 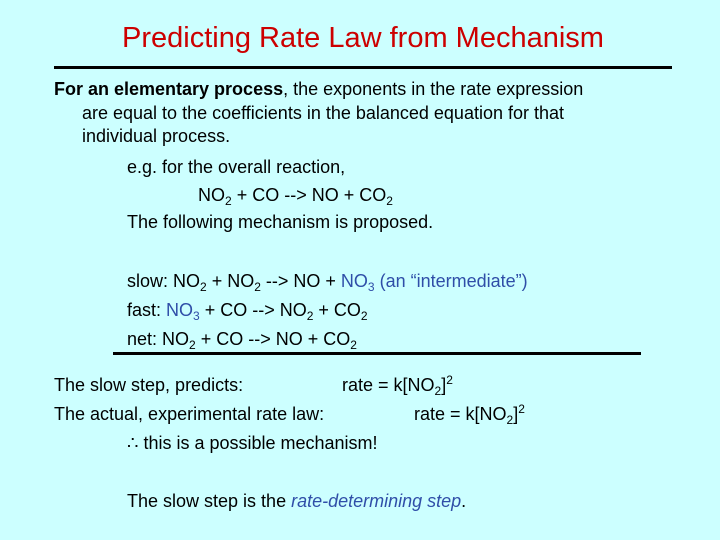 What do you see at coordinates (253, 310) in the screenshot?
I see `fast-rest: + CO --> NO` at bounding box center [253, 310].